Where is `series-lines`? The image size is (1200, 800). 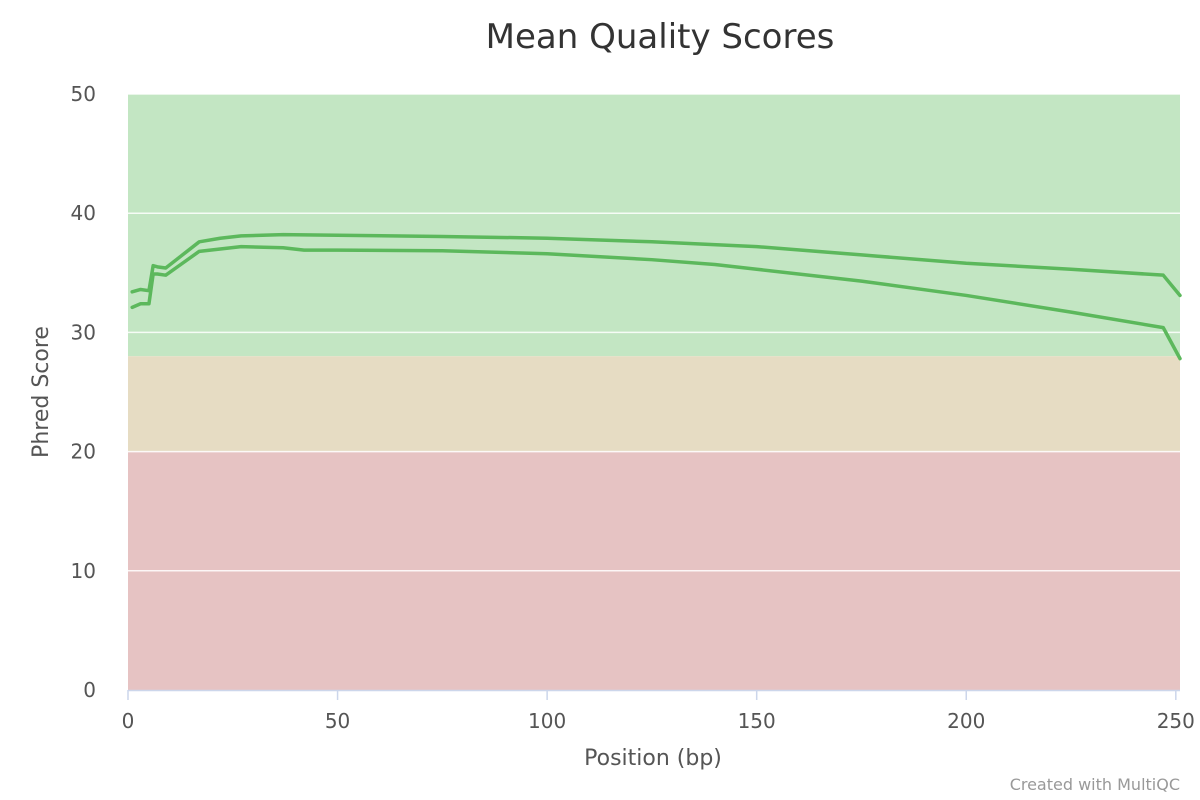
series-lines is located at coordinates (656, 296).